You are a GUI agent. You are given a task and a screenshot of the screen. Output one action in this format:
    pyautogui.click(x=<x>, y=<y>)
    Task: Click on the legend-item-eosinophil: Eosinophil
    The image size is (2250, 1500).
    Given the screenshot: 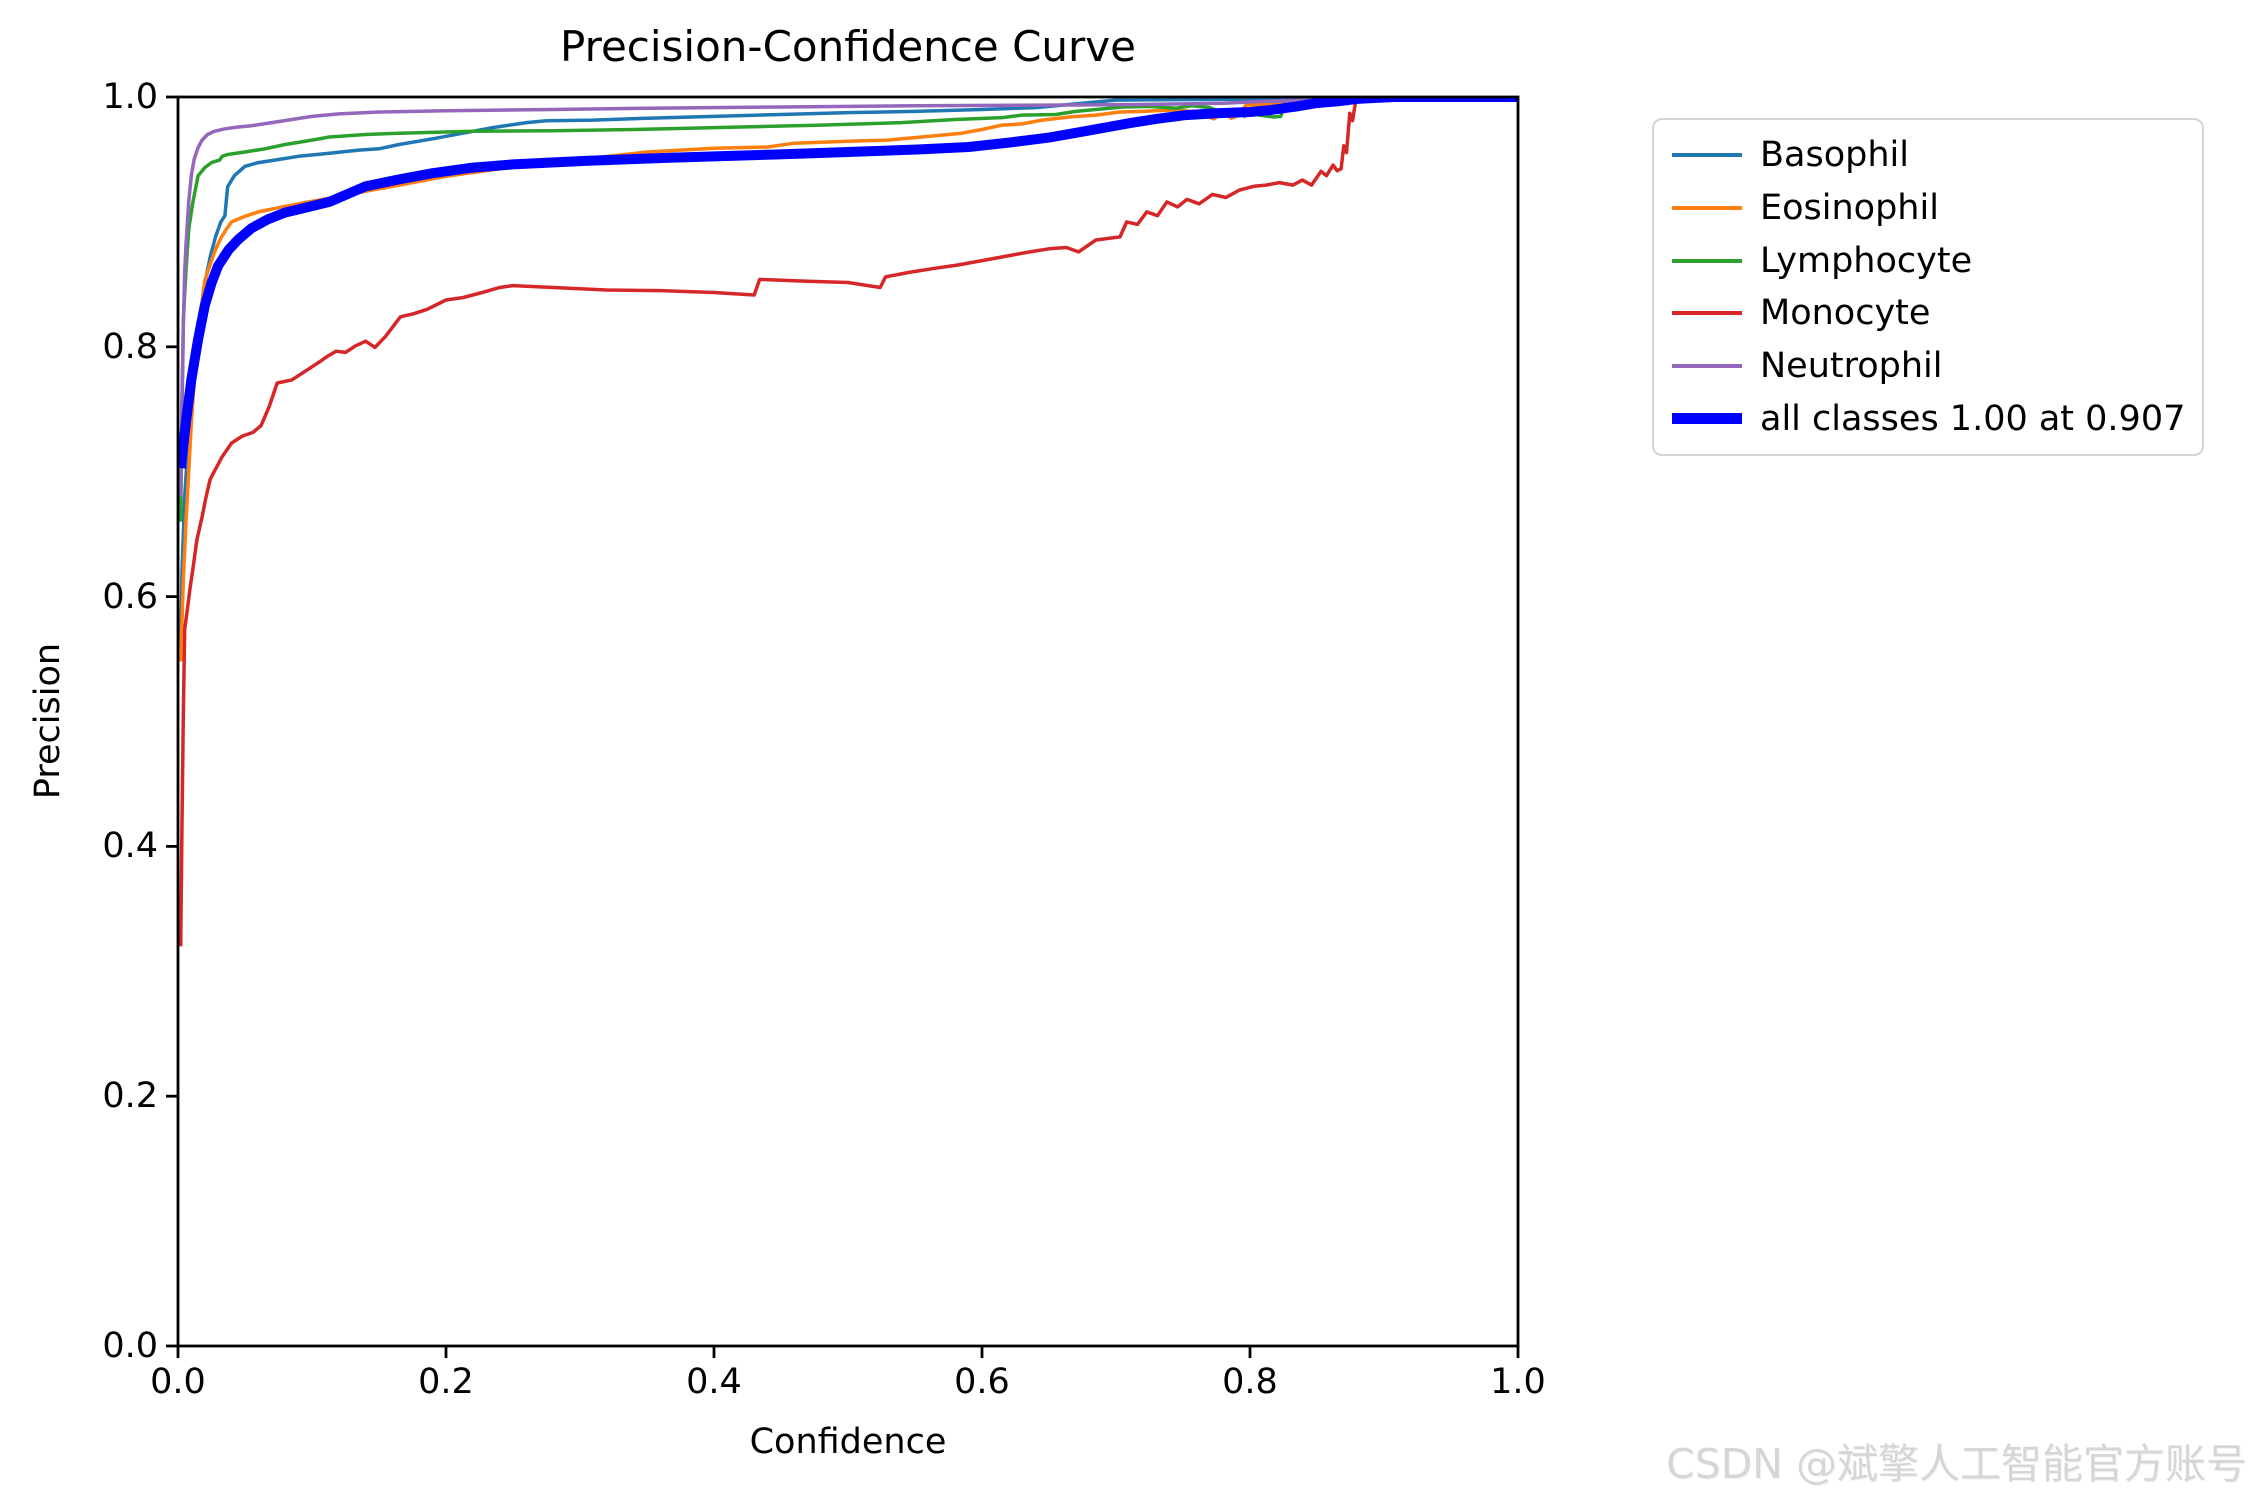 What is the action you would take?
    pyautogui.click(x=1937, y=208)
    